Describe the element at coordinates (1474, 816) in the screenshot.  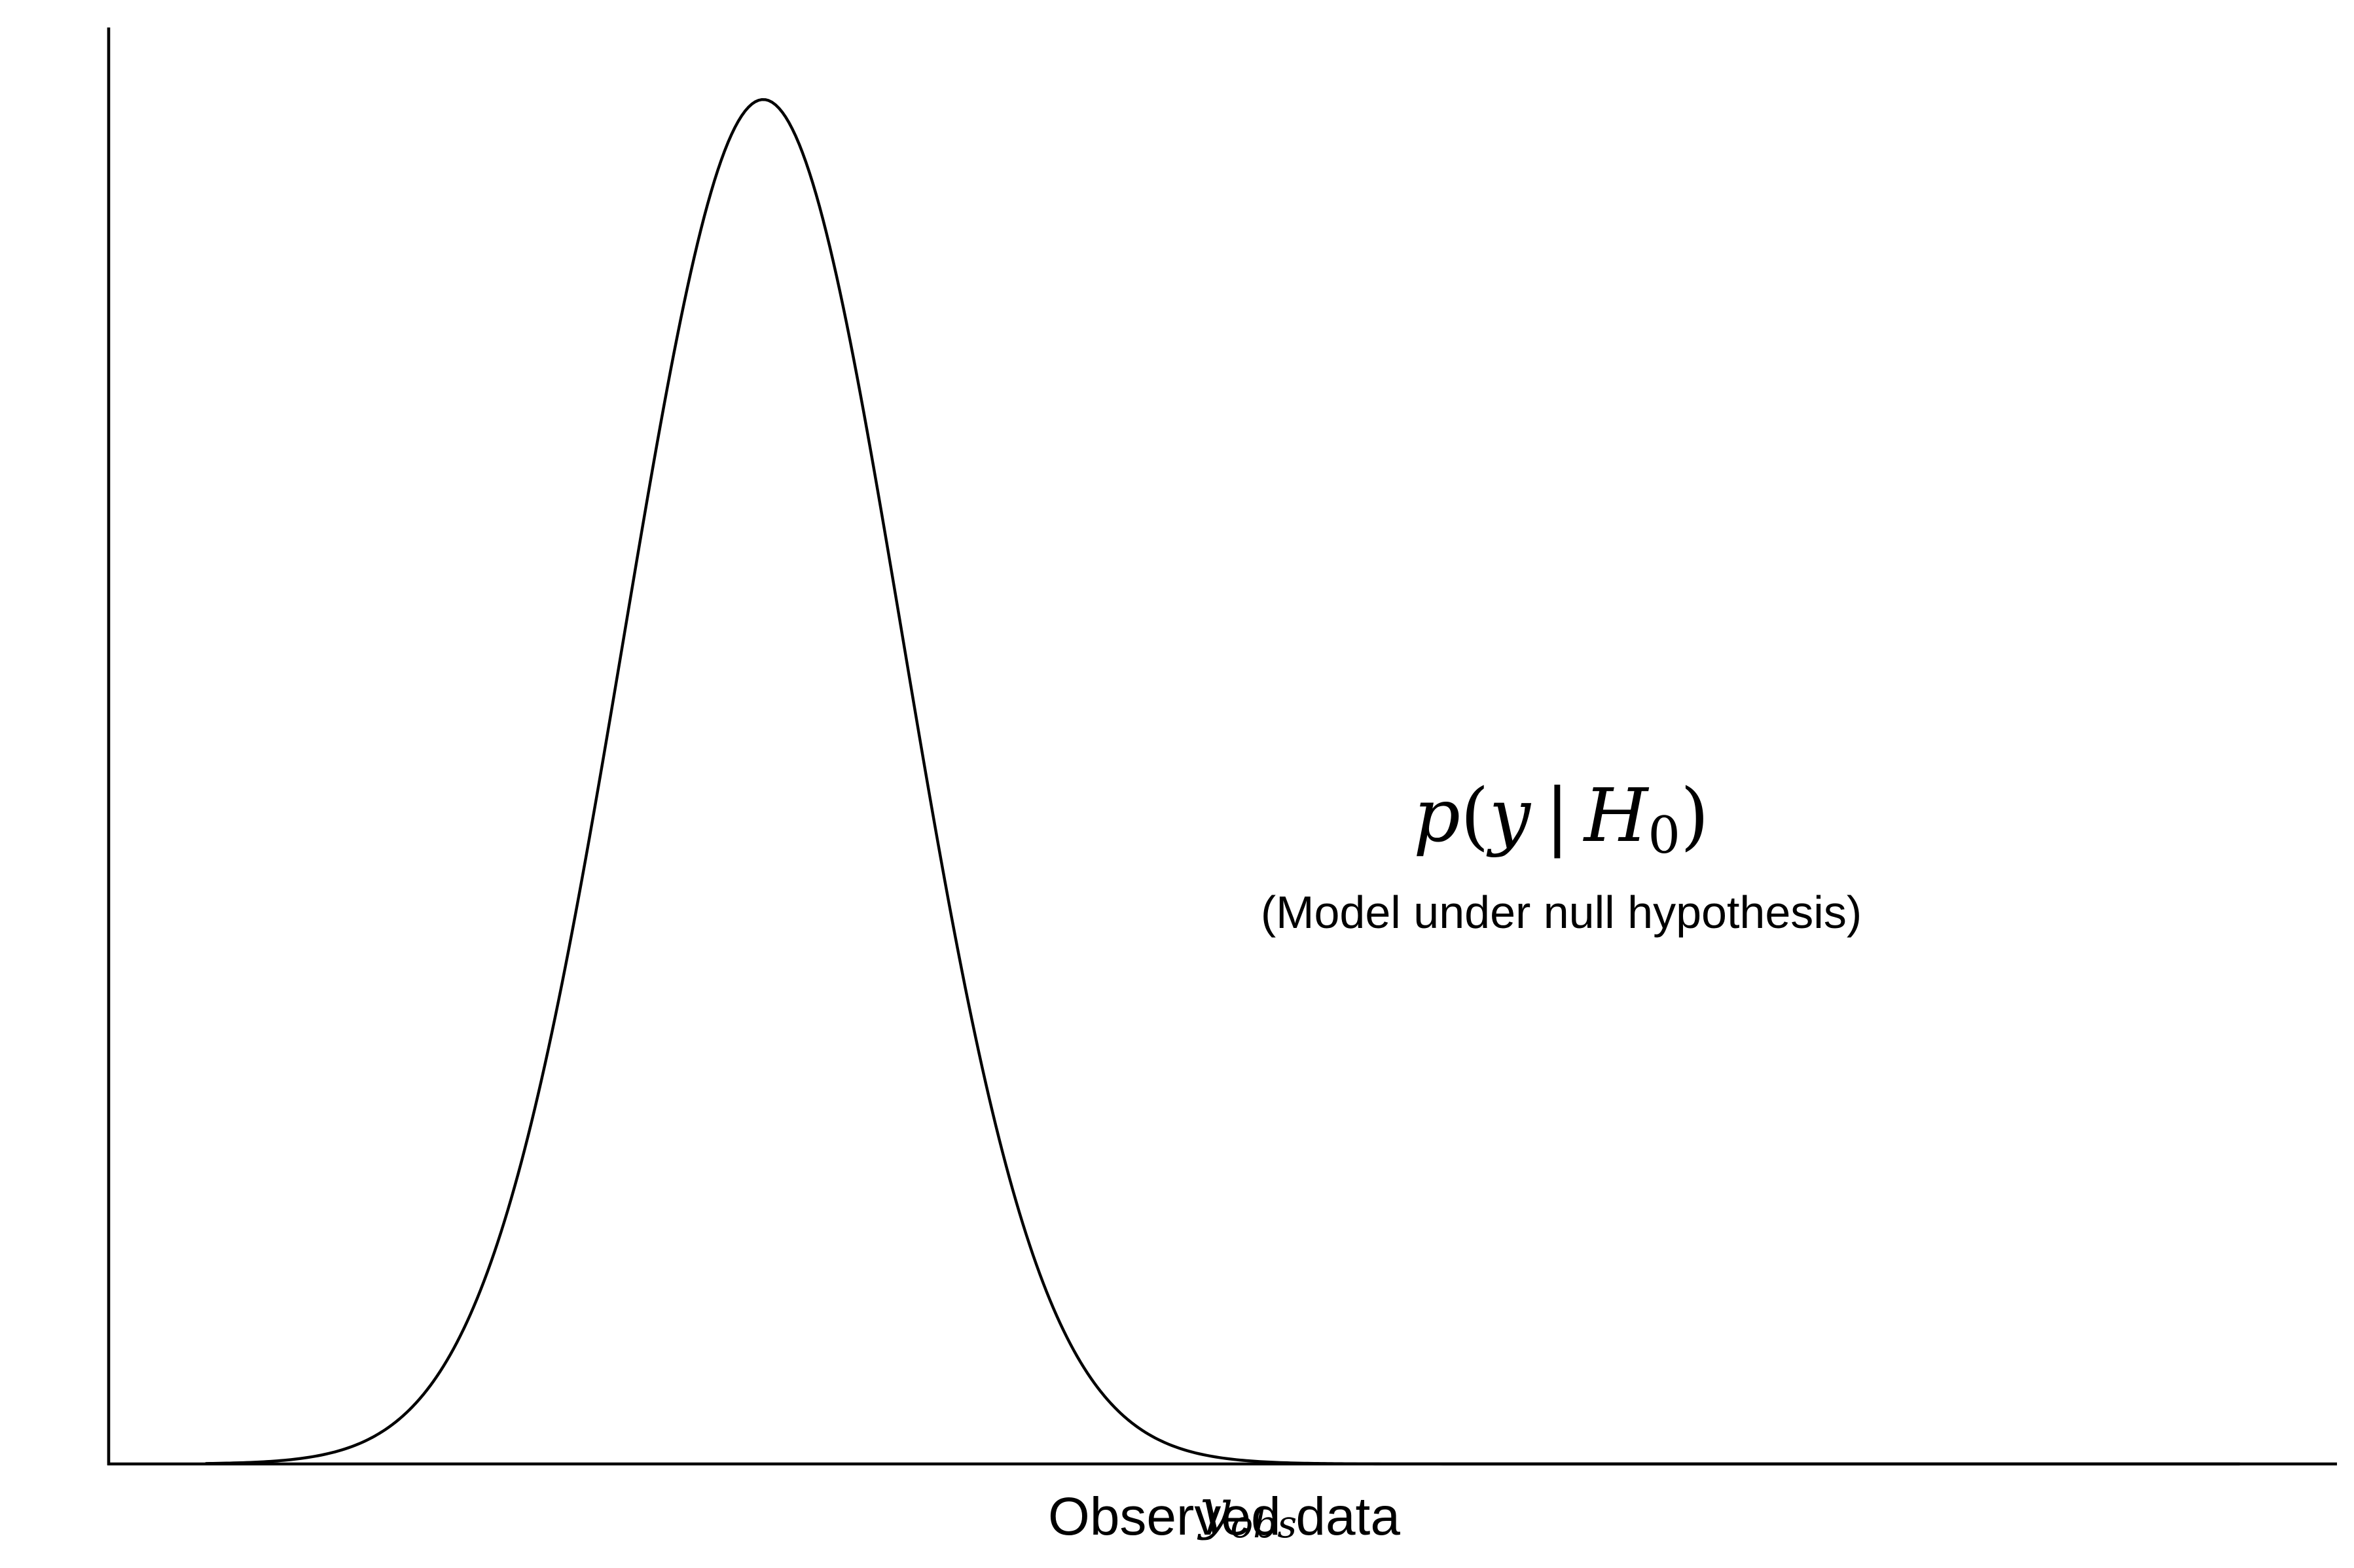
I see `formula-open-paren: (` at that location.